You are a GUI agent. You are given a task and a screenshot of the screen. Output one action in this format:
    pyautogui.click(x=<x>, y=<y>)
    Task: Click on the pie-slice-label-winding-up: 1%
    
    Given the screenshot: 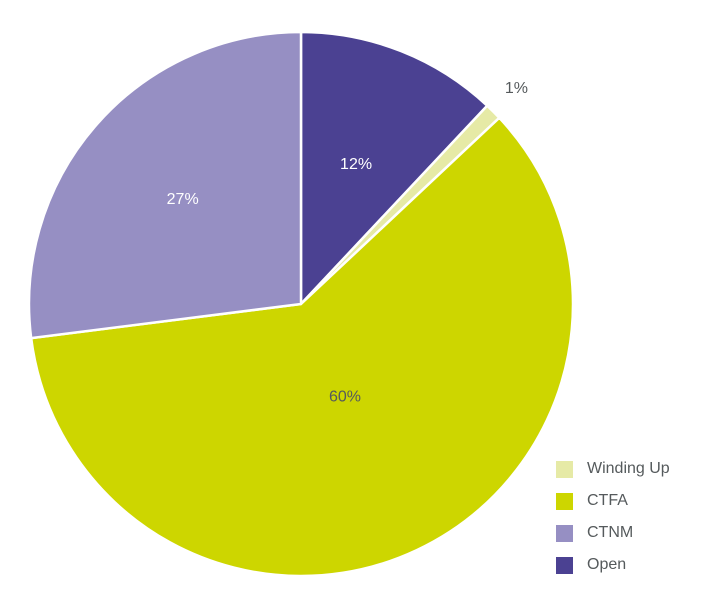 What is the action you would take?
    pyautogui.click(x=516, y=88)
    